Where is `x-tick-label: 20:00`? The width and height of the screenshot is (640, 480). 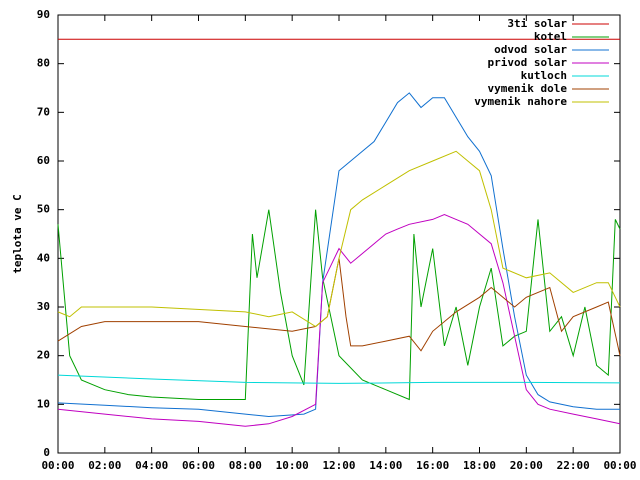
x-tick-label: 20:00 is located at coordinates (526, 465).